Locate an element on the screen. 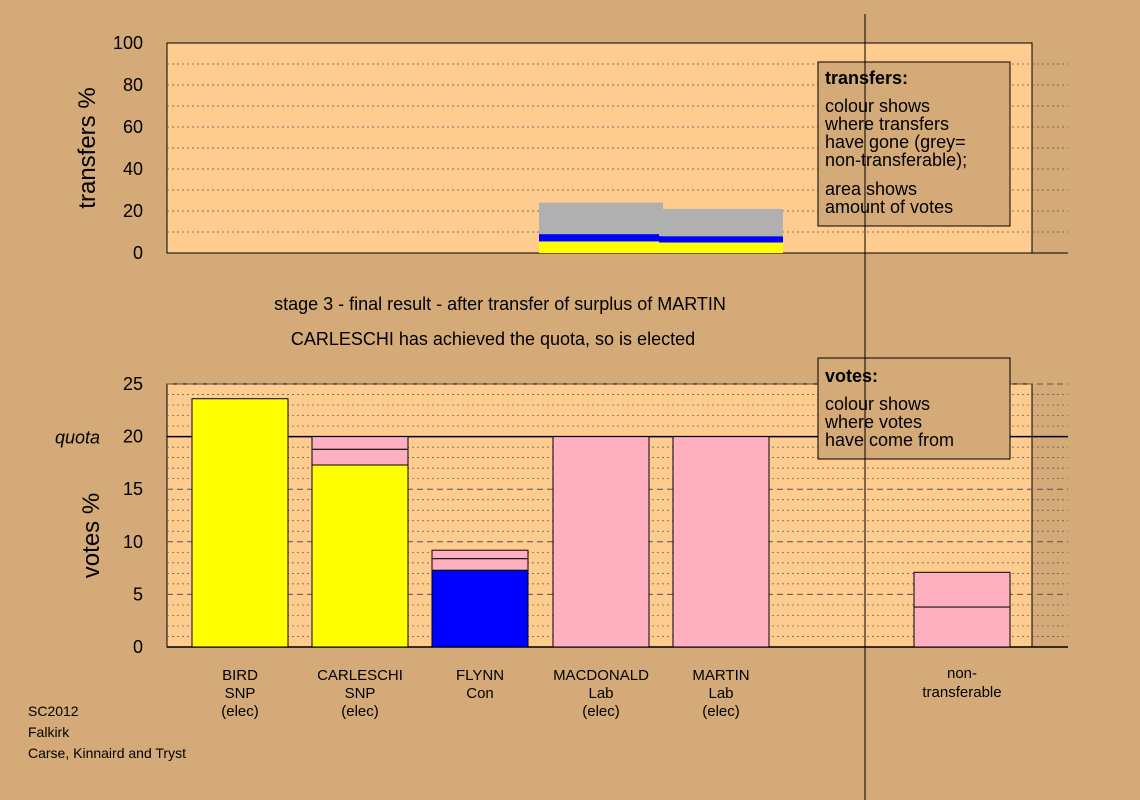 The image size is (1140, 800). transfer-segment-martin-con is located at coordinates (721, 239).